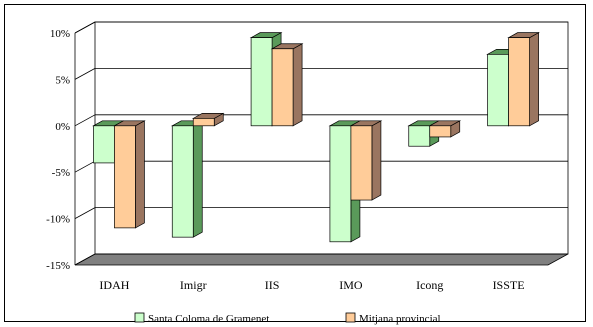 This screenshot has height=327, width=593. Describe the element at coordinates (272, 285) in the screenshot. I see `x-tick-label: IIS` at that location.